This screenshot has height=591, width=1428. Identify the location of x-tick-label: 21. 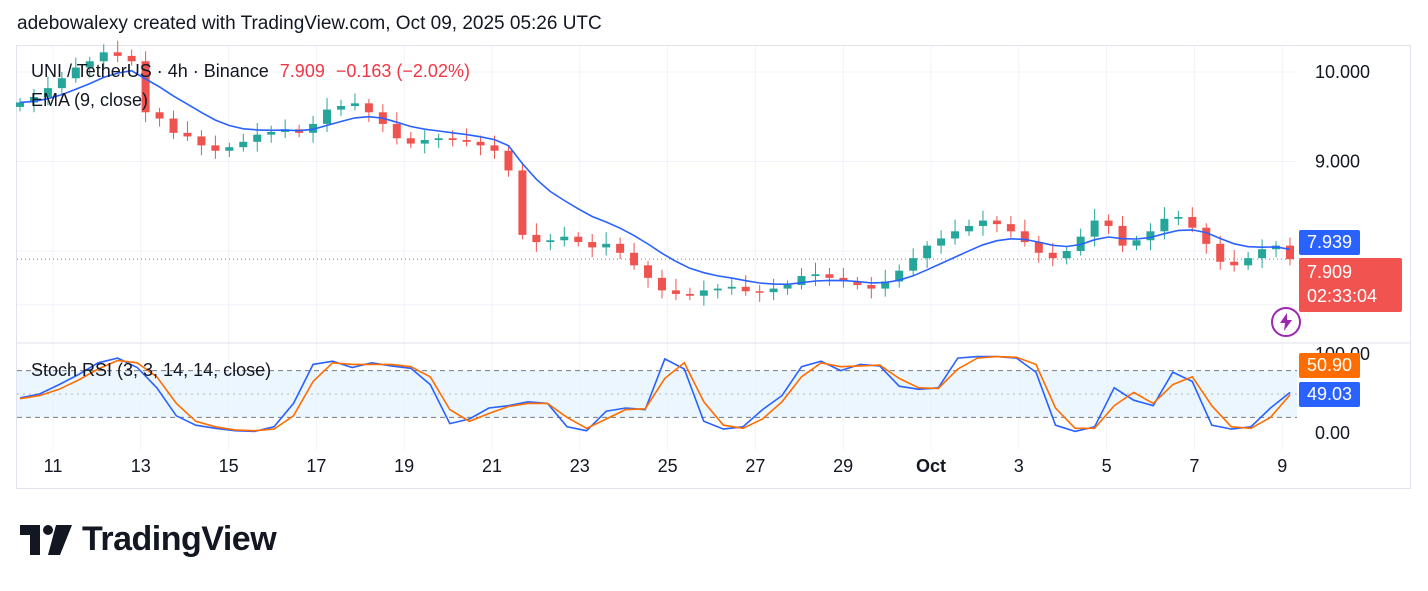
(492, 466).